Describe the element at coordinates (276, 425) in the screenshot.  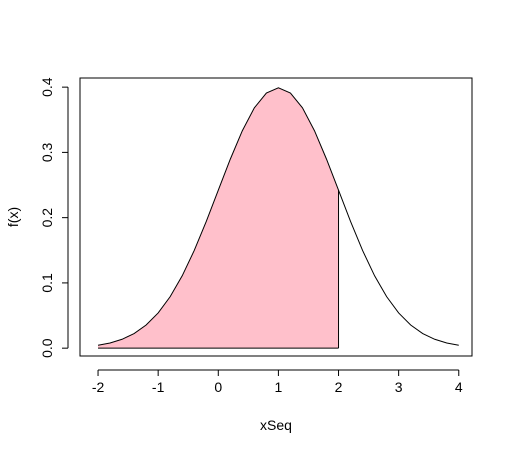
I see `x-axis-title: xSeq` at that location.